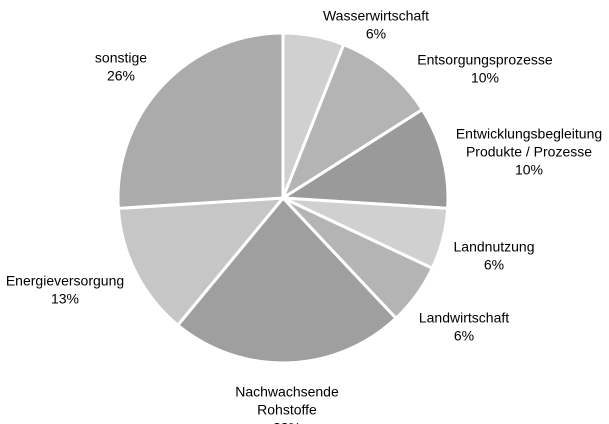  Describe the element at coordinates (65, 298) in the screenshot. I see `slice-value-label: 13%` at that location.